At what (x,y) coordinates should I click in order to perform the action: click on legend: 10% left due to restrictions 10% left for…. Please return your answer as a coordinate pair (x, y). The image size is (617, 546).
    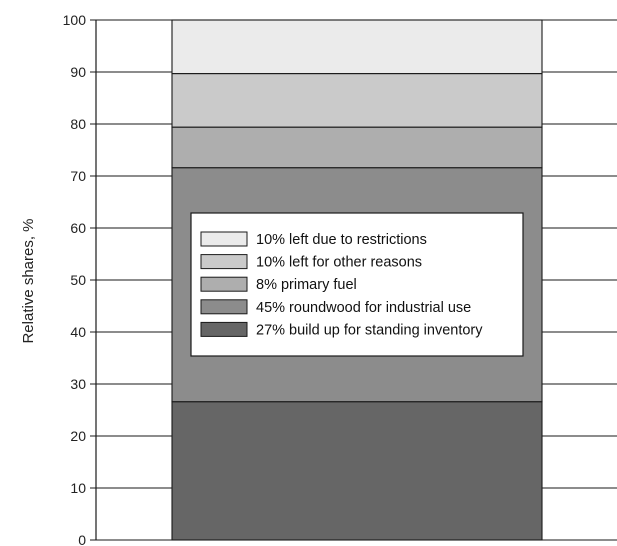
    Looking at the image, I should click on (357, 284).